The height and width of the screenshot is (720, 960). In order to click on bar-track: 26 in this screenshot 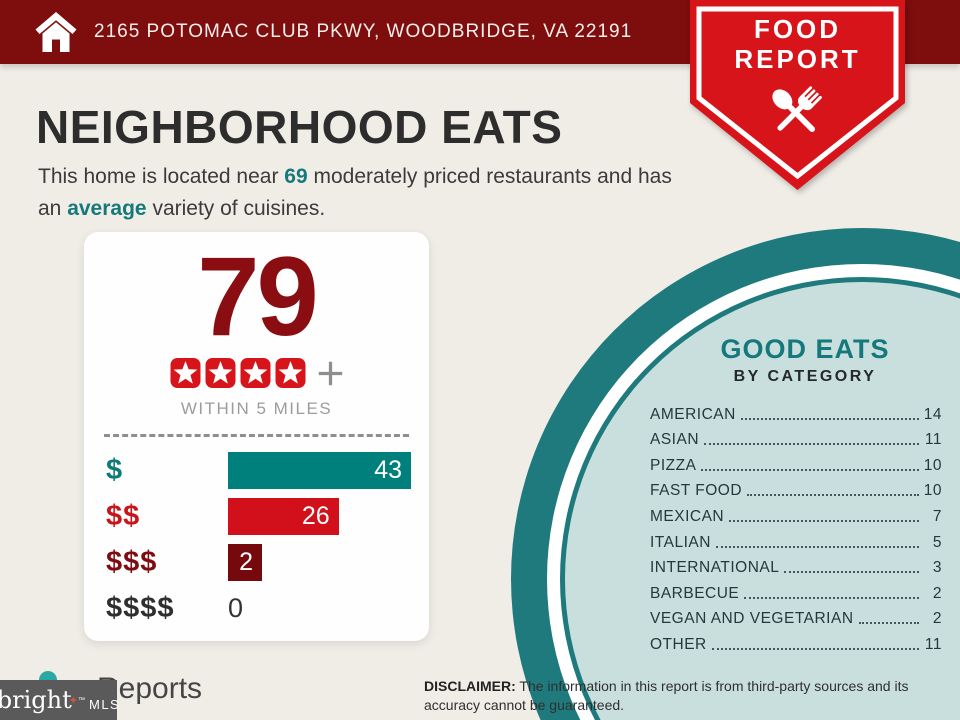, I will do `click(319, 517)`.